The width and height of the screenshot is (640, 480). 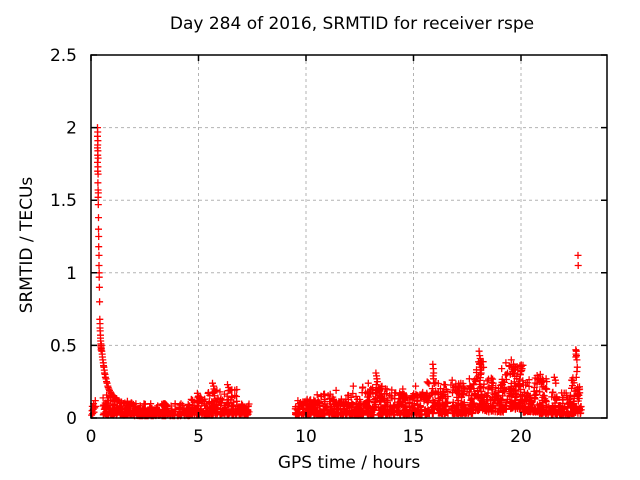 I want to click on y-tick-label: 2, so click(x=71, y=129).